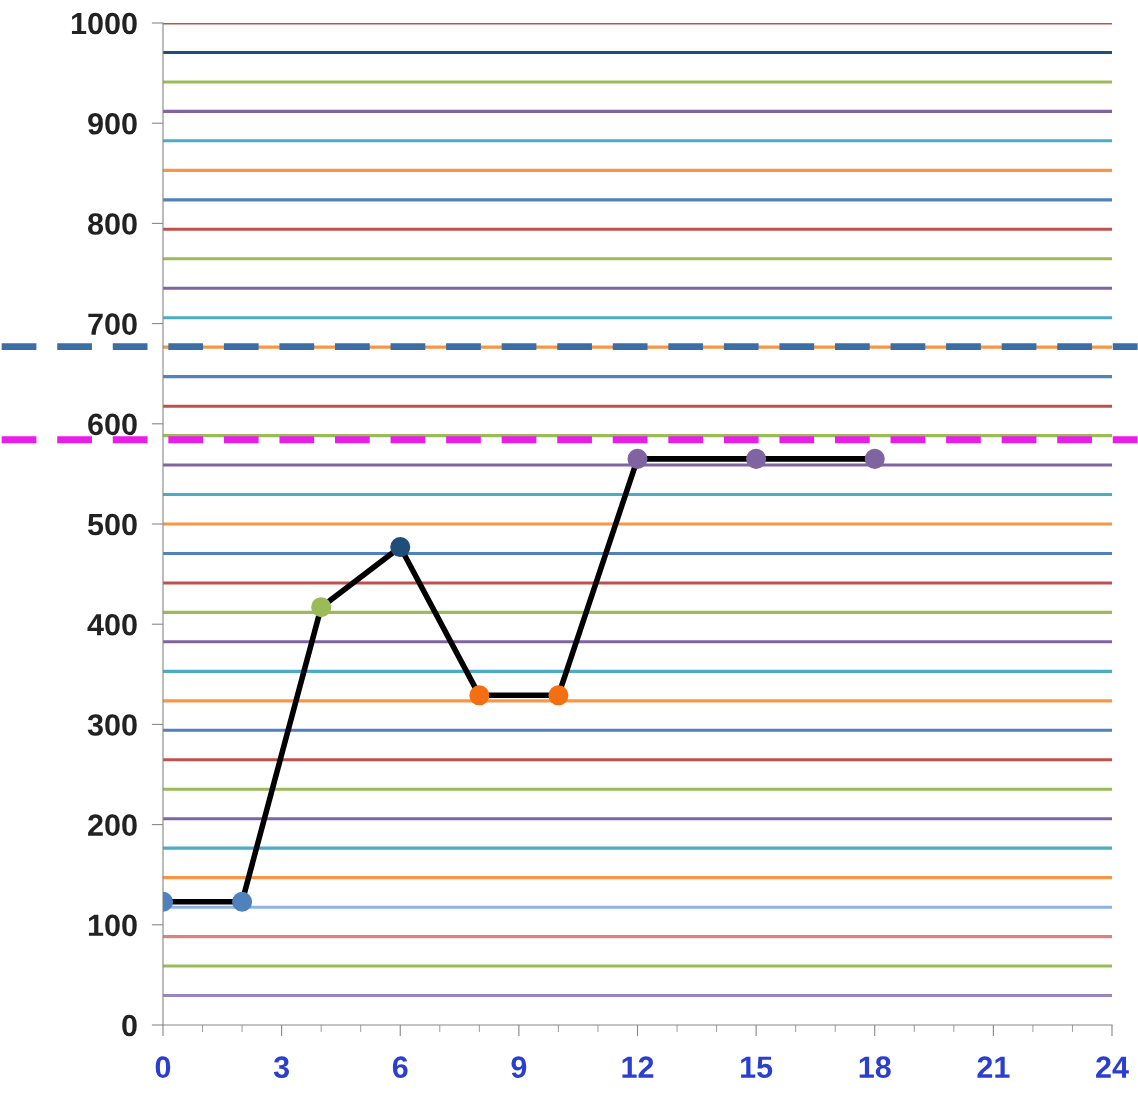 Image resolution: width=1138 pixels, height=1101 pixels. Describe the element at coordinates (112, 123) in the screenshot. I see `y-tick-label: 900` at that location.